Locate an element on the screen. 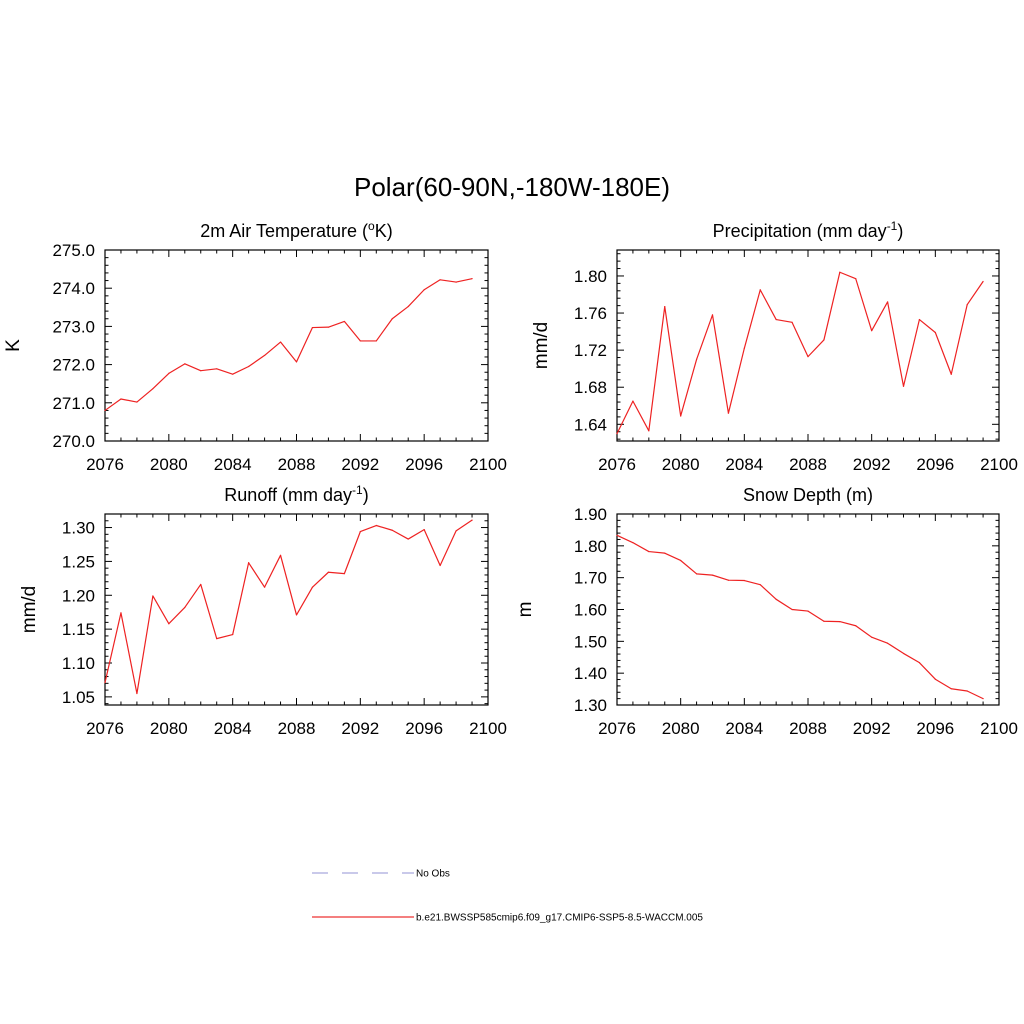  y-tick-label: 1.60 is located at coordinates (590, 610).